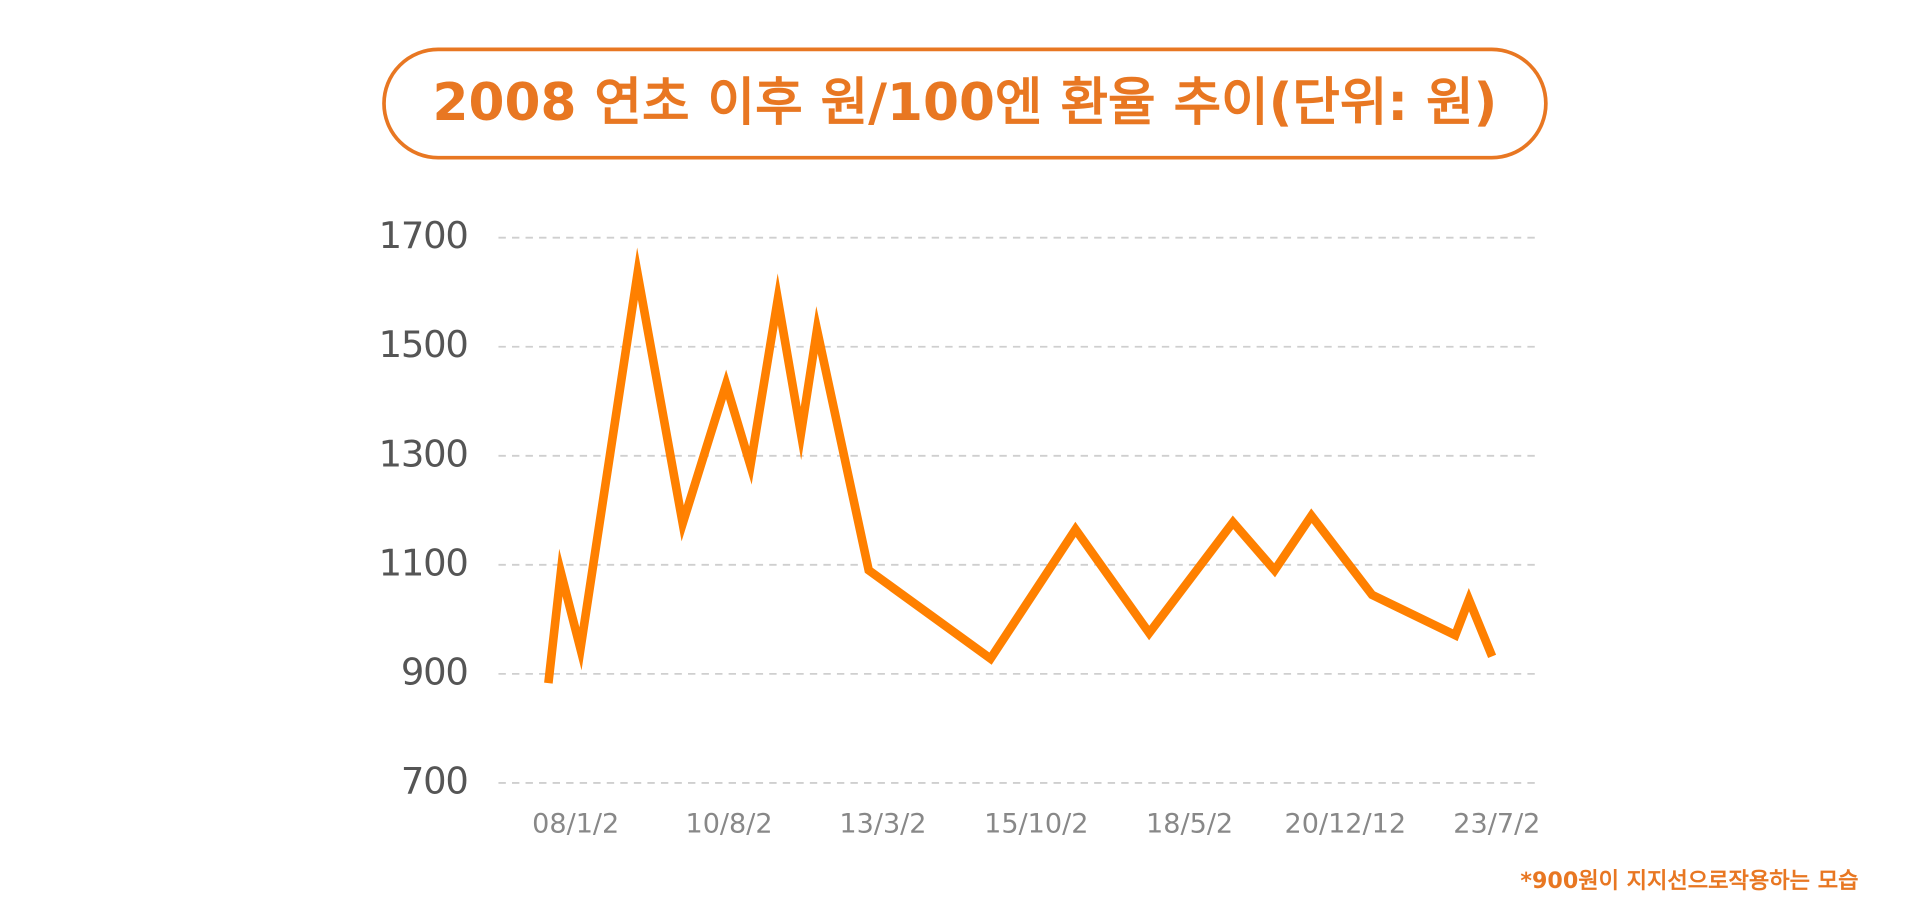 The height and width of the screenshot is (900, 1920). I want to click on y-tick-label: 1300, so click(423, 453).